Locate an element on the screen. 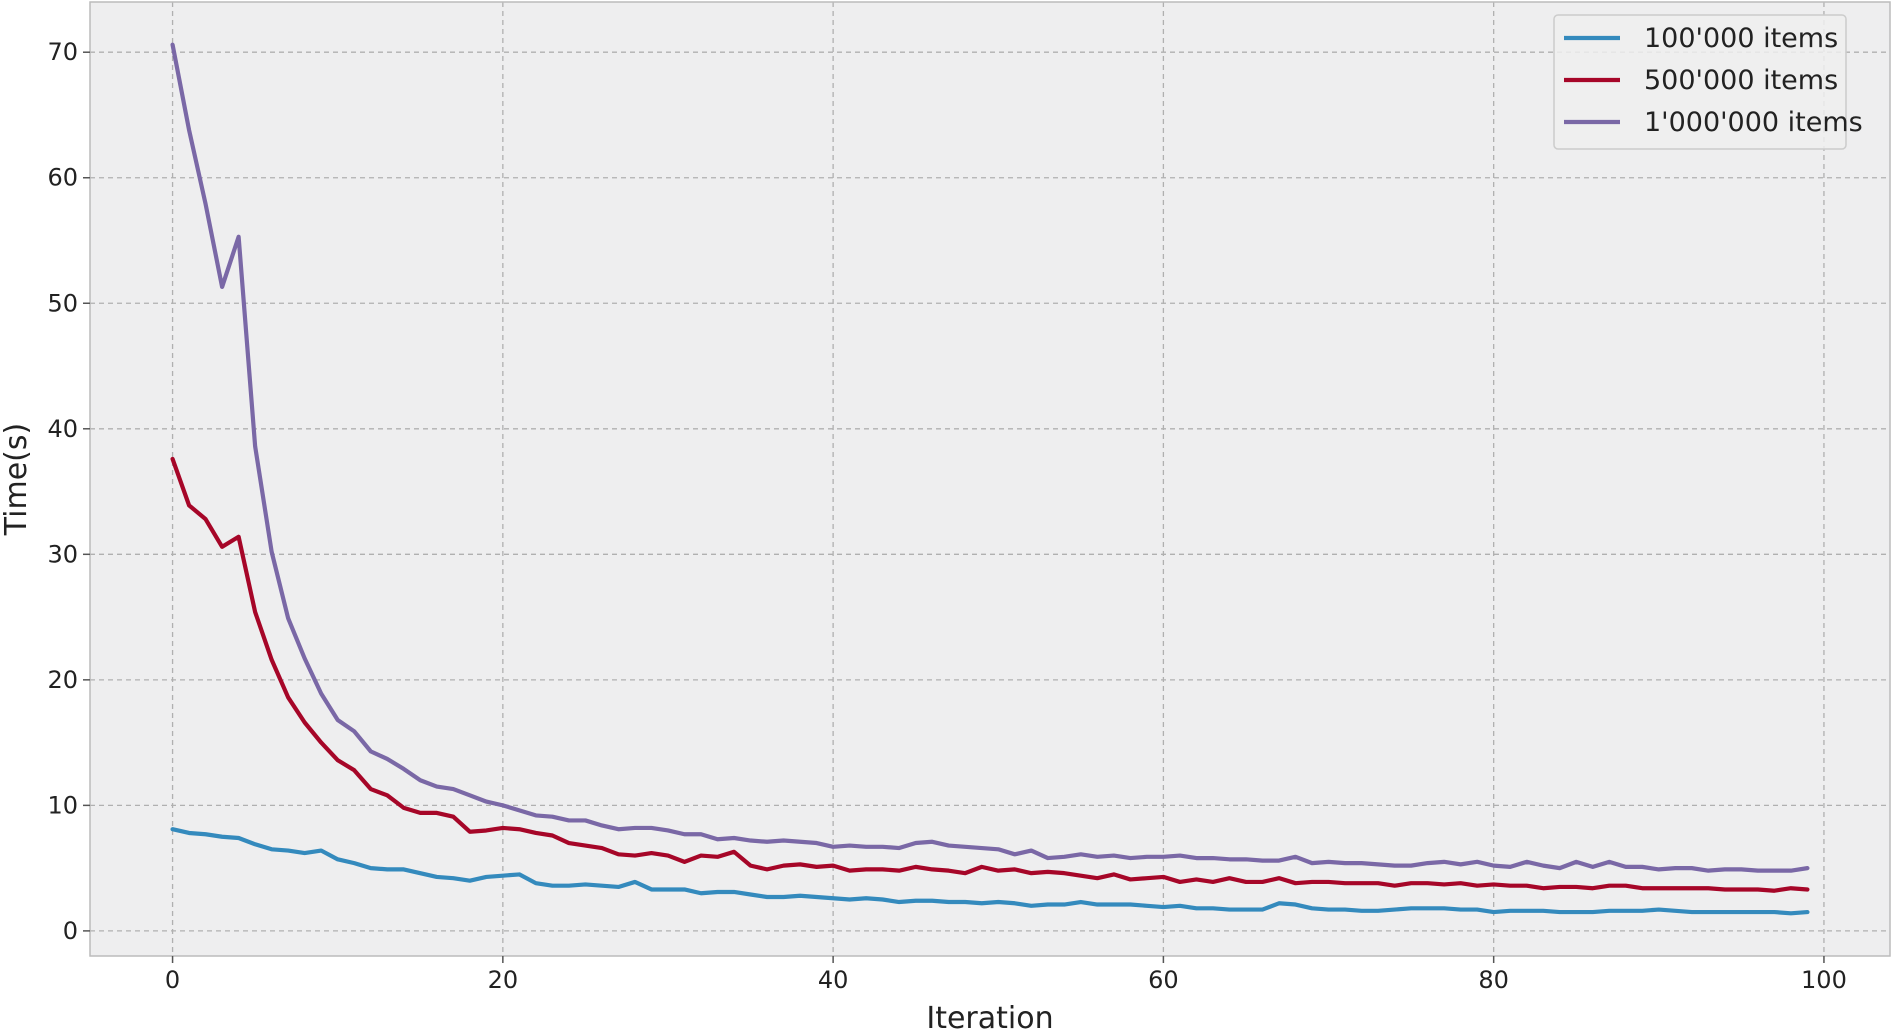 This screenshot has width=1894, height=1031. x-tick-label: 100 is located at coordinates (1824, 980).